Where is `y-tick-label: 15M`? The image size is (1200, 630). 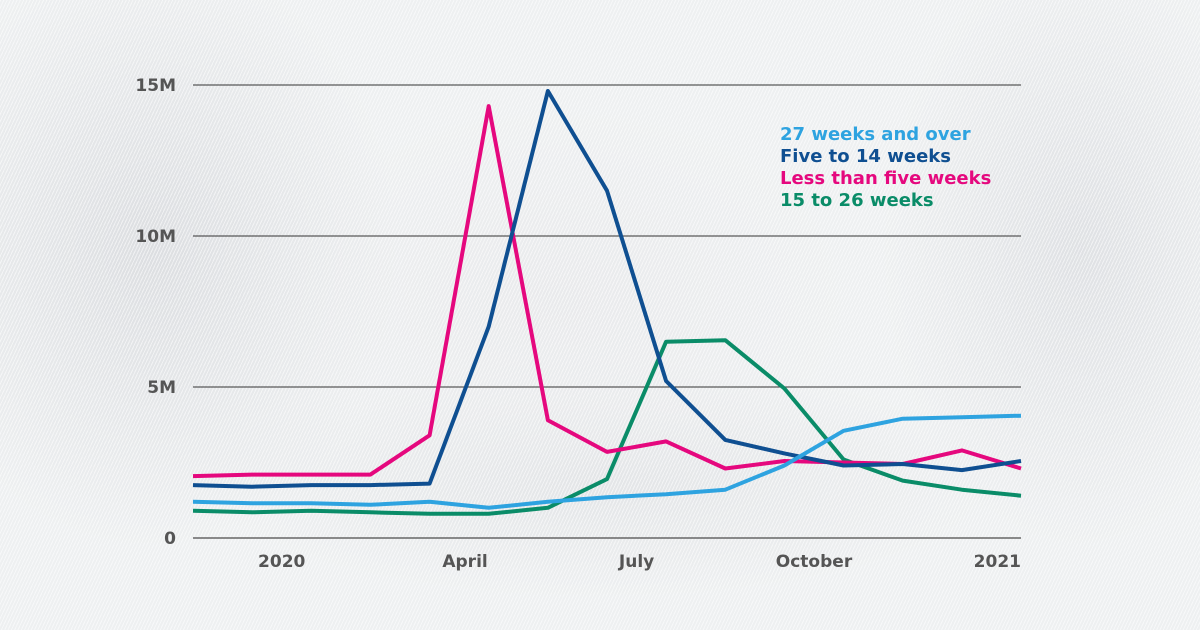 y-tick-label: 15M is located at coordinates (155, 86).